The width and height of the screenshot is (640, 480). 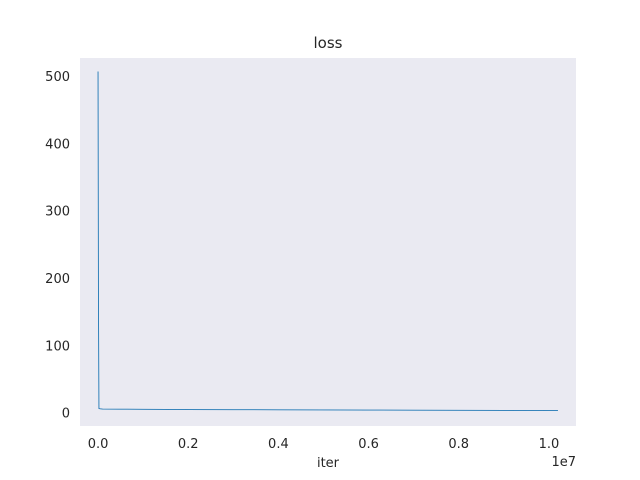 I want to click on y-tick-label: 500, so click(x=57, y=77).